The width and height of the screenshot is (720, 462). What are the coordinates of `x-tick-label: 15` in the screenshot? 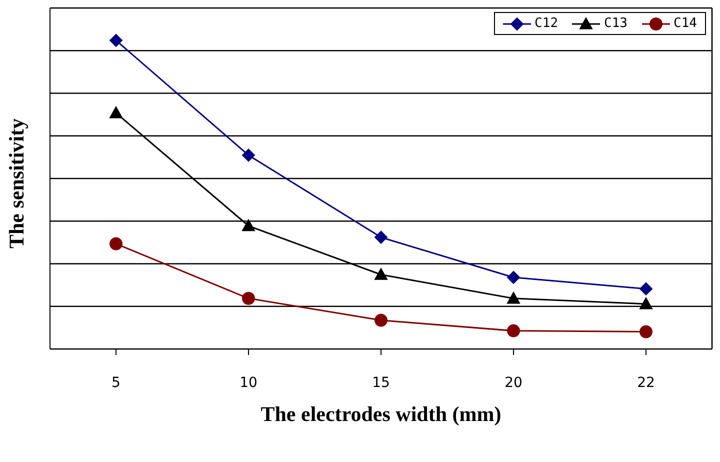 It's located at (381, 382).